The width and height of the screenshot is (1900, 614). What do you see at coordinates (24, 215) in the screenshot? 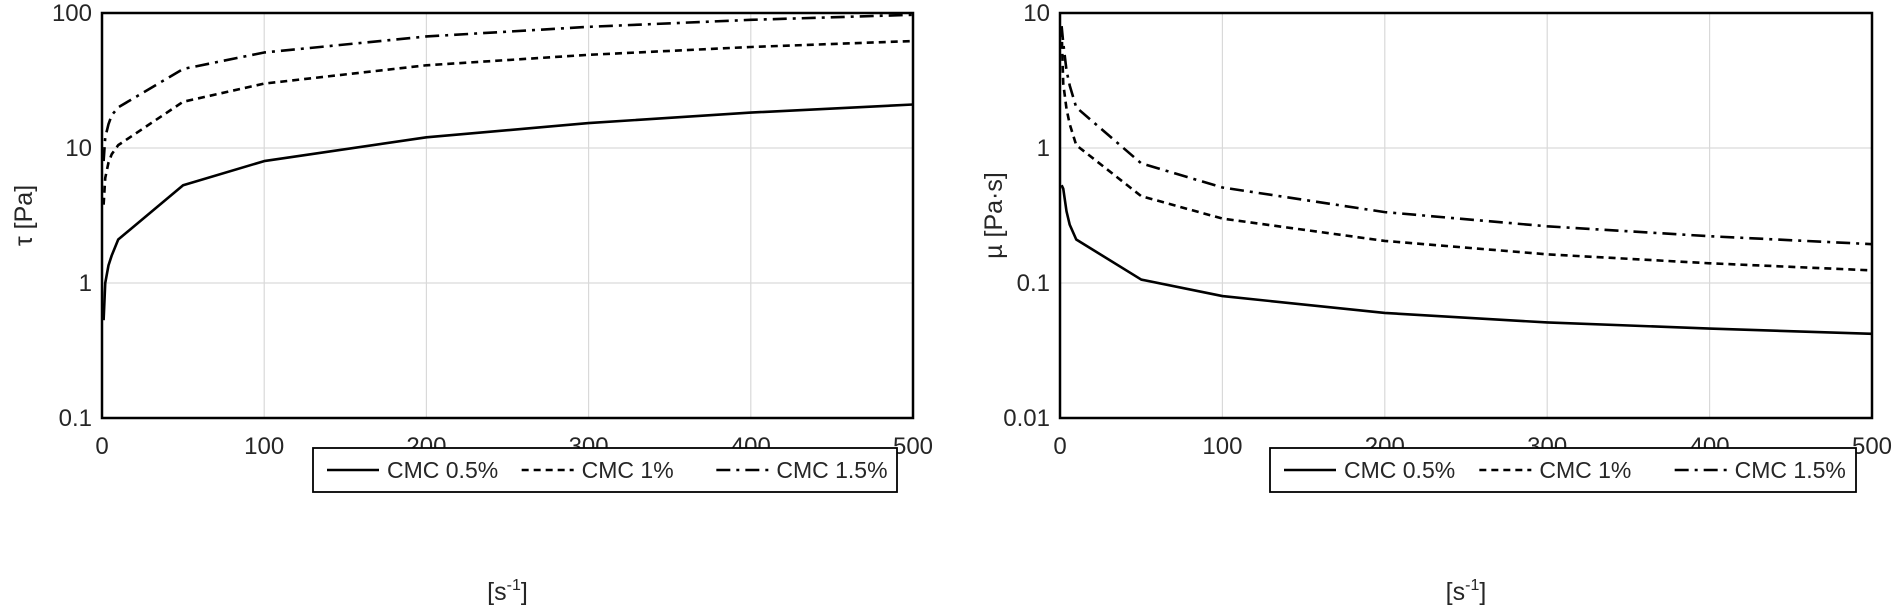
I see `y-axis-label: τ [Pa]` at bounding box center [24, 215].